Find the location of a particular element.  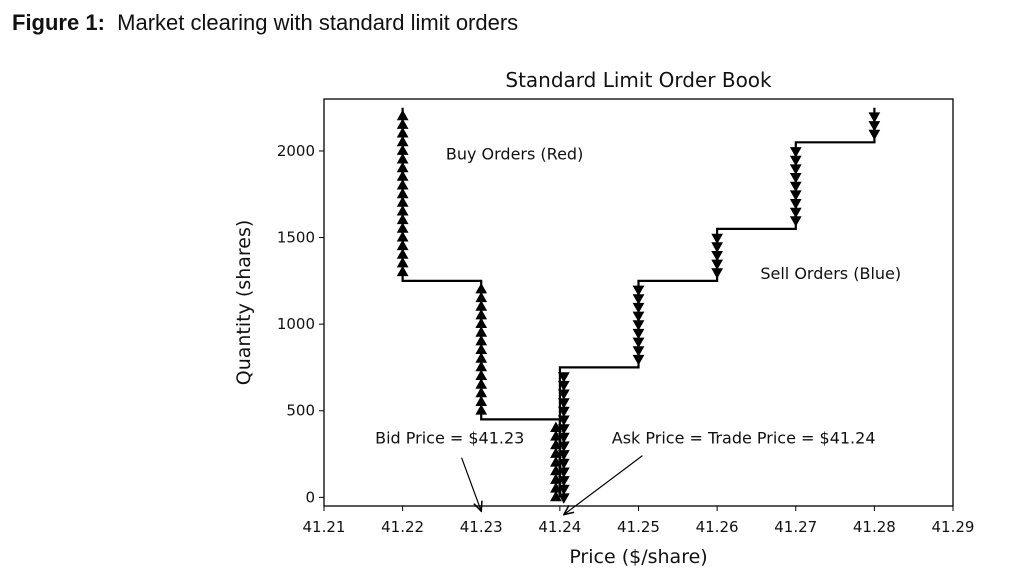

figure-label: Figure 1: is located at coordinates (58, 22).